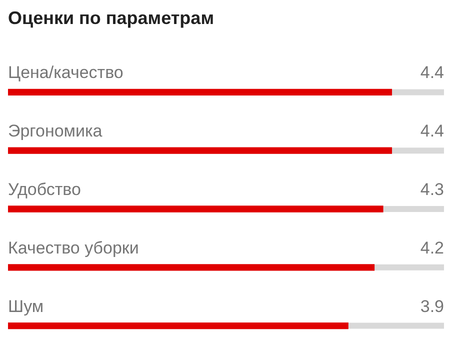 The image size is (452, 362). I want to click on y-tick-label: Эргономика, so click(55, 131).